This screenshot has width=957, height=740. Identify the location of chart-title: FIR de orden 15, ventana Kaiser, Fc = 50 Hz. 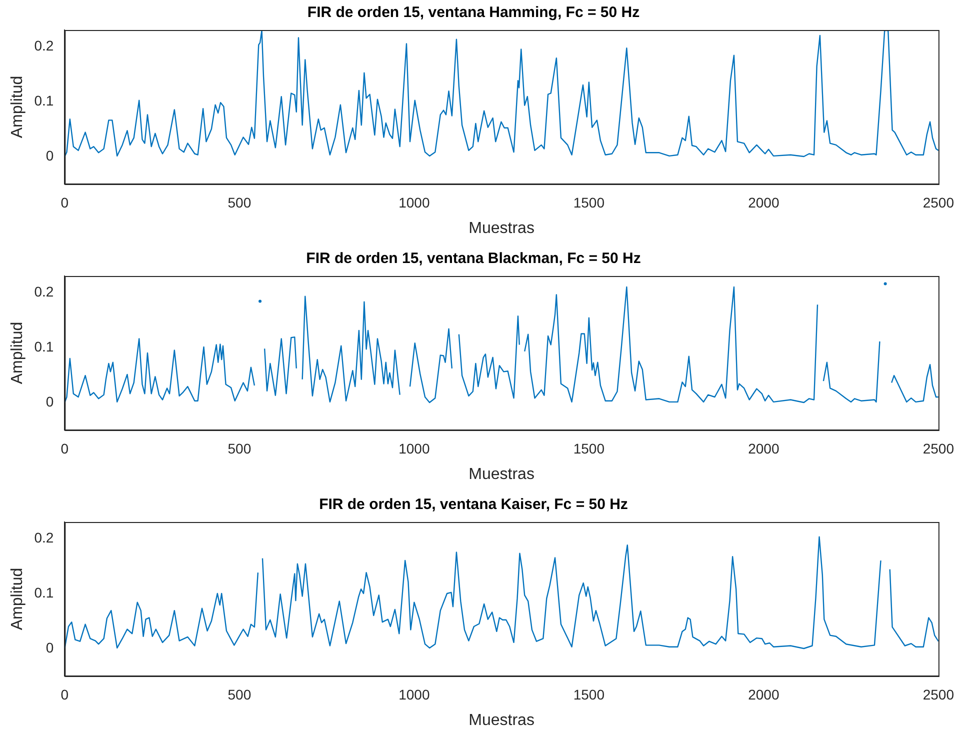
(473, 505).